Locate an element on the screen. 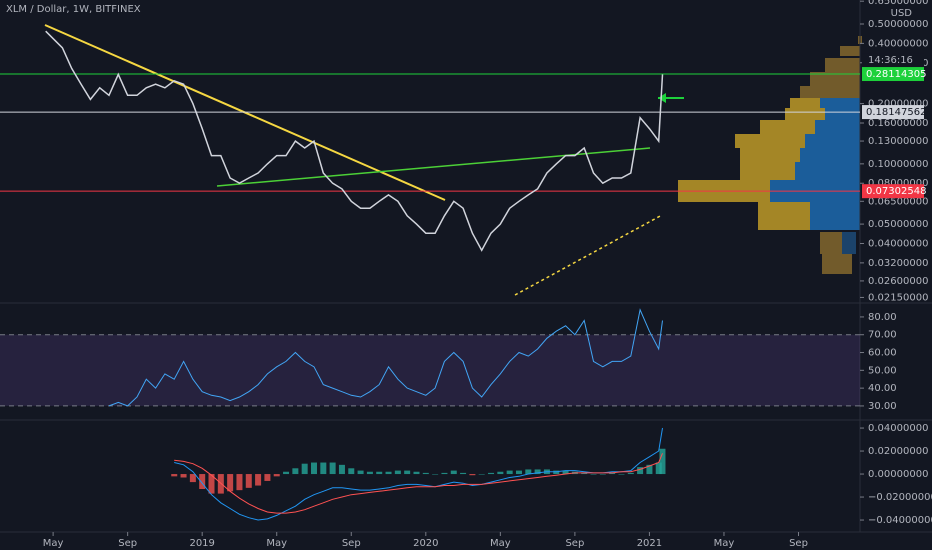 The image size is (932, 550). rsi-line is located at coordinates (385, 357).